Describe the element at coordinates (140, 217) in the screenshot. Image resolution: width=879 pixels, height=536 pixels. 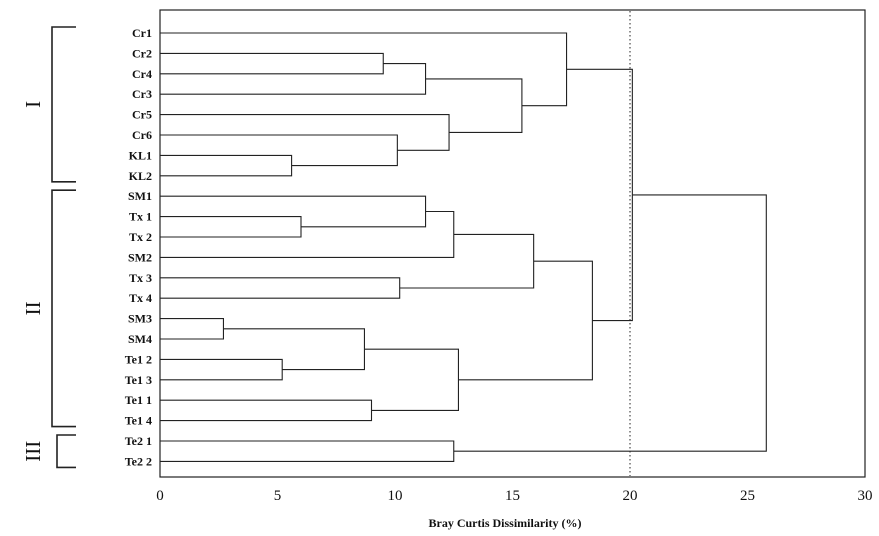
I see `leaf-label-tx1: Tx 1` at that location.